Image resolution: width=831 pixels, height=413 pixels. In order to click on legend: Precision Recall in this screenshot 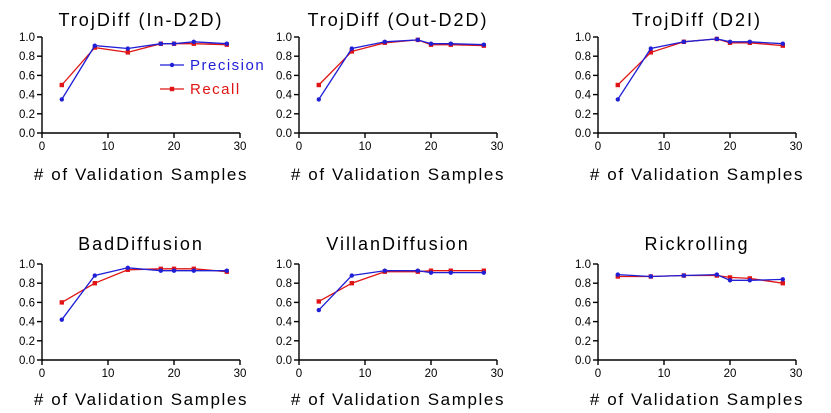, I will do `click(212, 77)`.